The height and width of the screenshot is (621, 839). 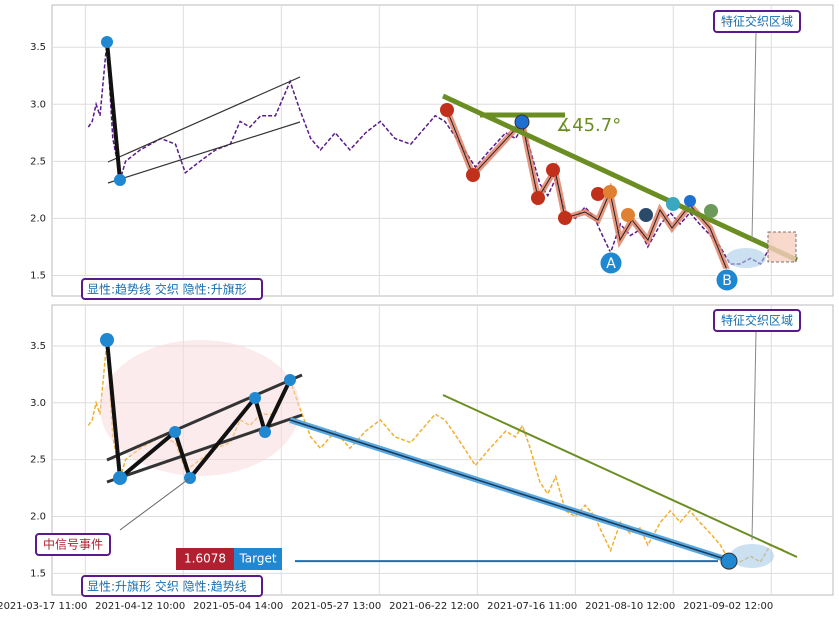 What do you see at coordinates (728, 606) in the screenshot?
I see `x-tick-label: 2021-09-02 12:00` at bounding box center [728, 606].